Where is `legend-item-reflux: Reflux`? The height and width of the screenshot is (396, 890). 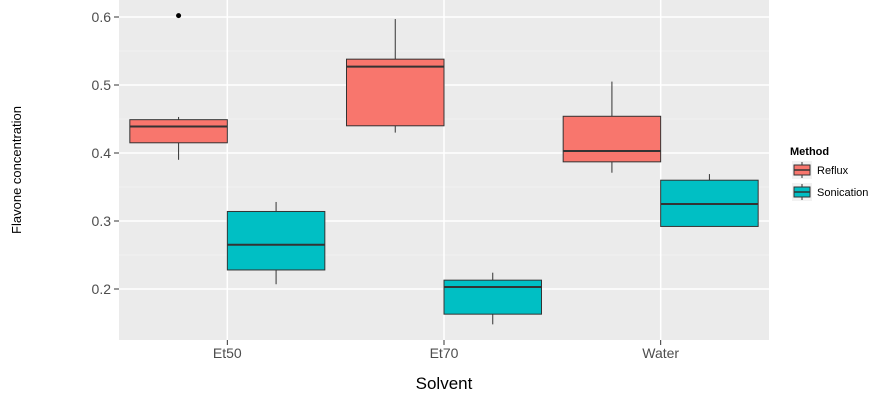
legend-item-reflux: Reflux is located at coordinates (820, 170).